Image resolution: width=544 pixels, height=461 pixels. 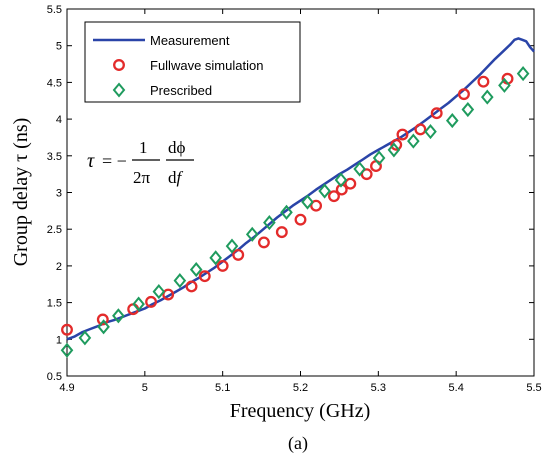 I want to click on x-tick-label: 5.3, so click(x=378, y=388).